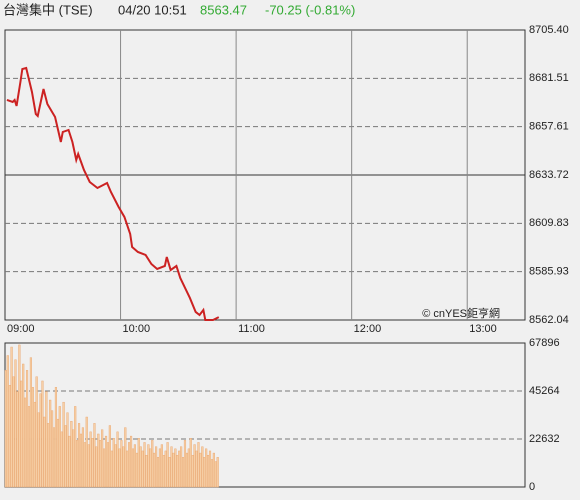  I want to click on y-tick-label: 22632, so click(544, 439).